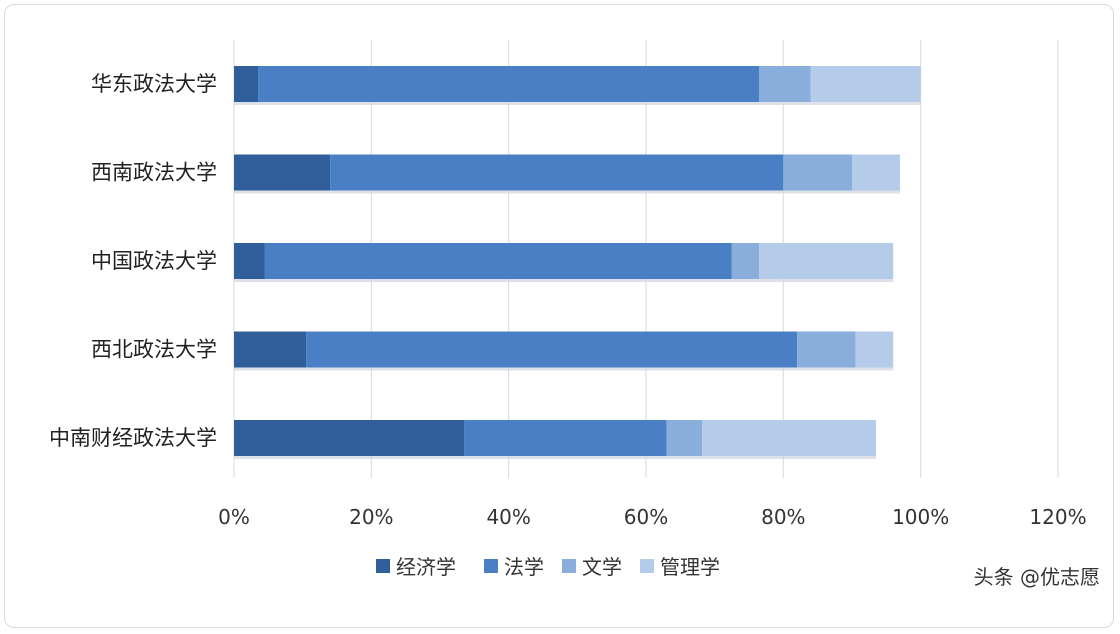 The width and height of the screenshot is (1120, 634). Describe the element at coordinates (133, 438) in the screenshot. I see `category-label: 中南财经政法大学` at that location.